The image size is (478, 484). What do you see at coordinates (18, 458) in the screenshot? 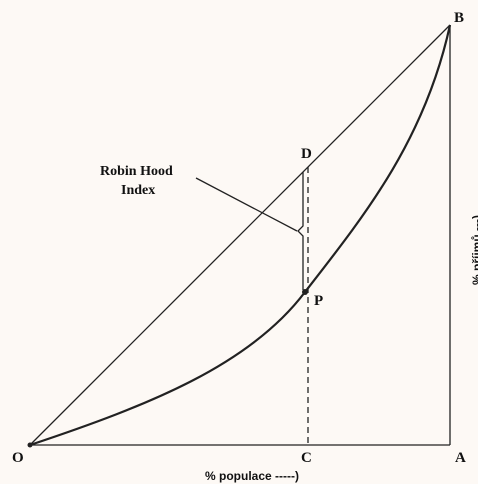
I see `label-o: O` at bounding box center [18, 458].